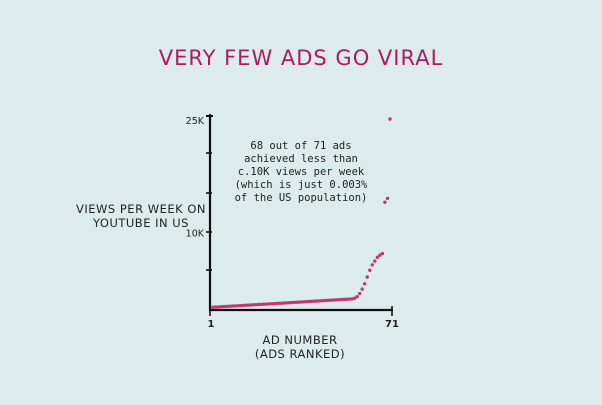 The height and width of the screenshot is (405, 602). I want to click on chart-title: VERY FEW ADS GO VIRAL, so click(301, 58).